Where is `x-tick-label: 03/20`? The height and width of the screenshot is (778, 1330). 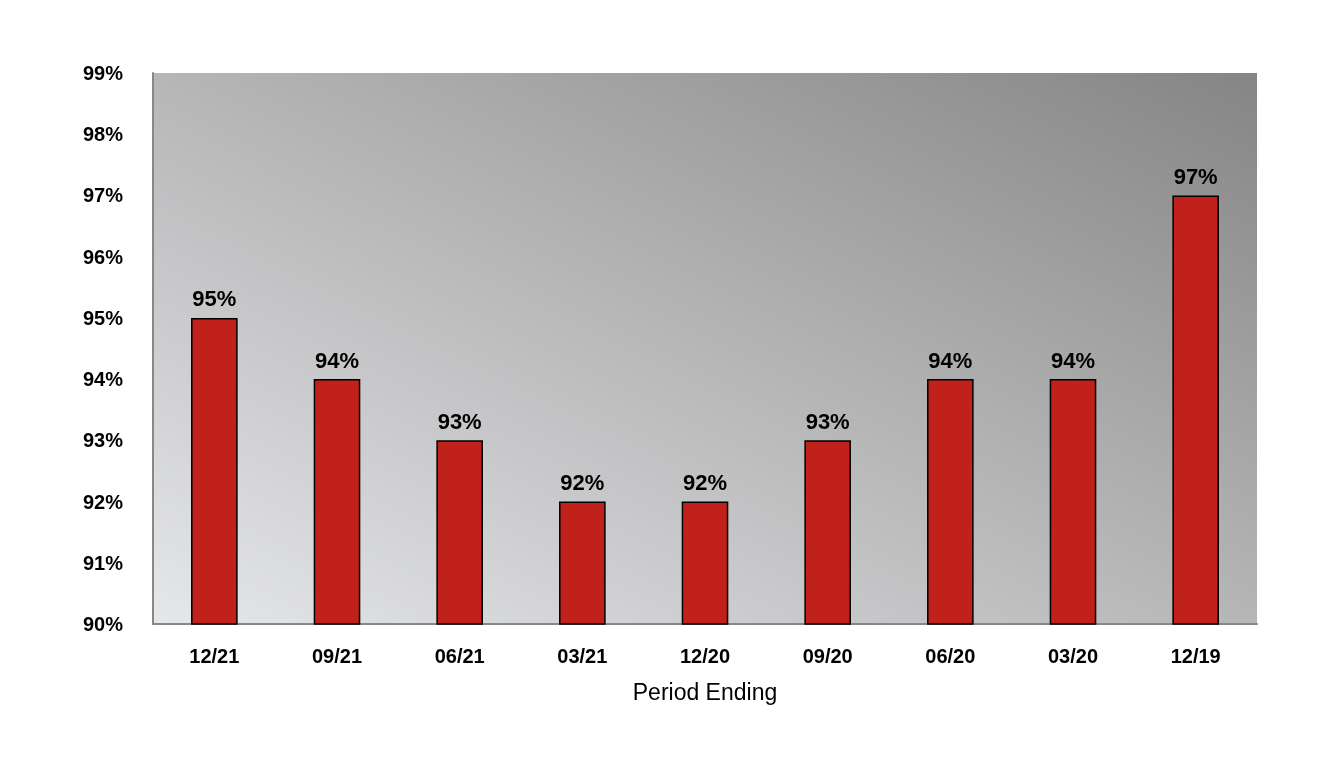 x-tick-label: 03/20 is located at coordinates (1073, 656).